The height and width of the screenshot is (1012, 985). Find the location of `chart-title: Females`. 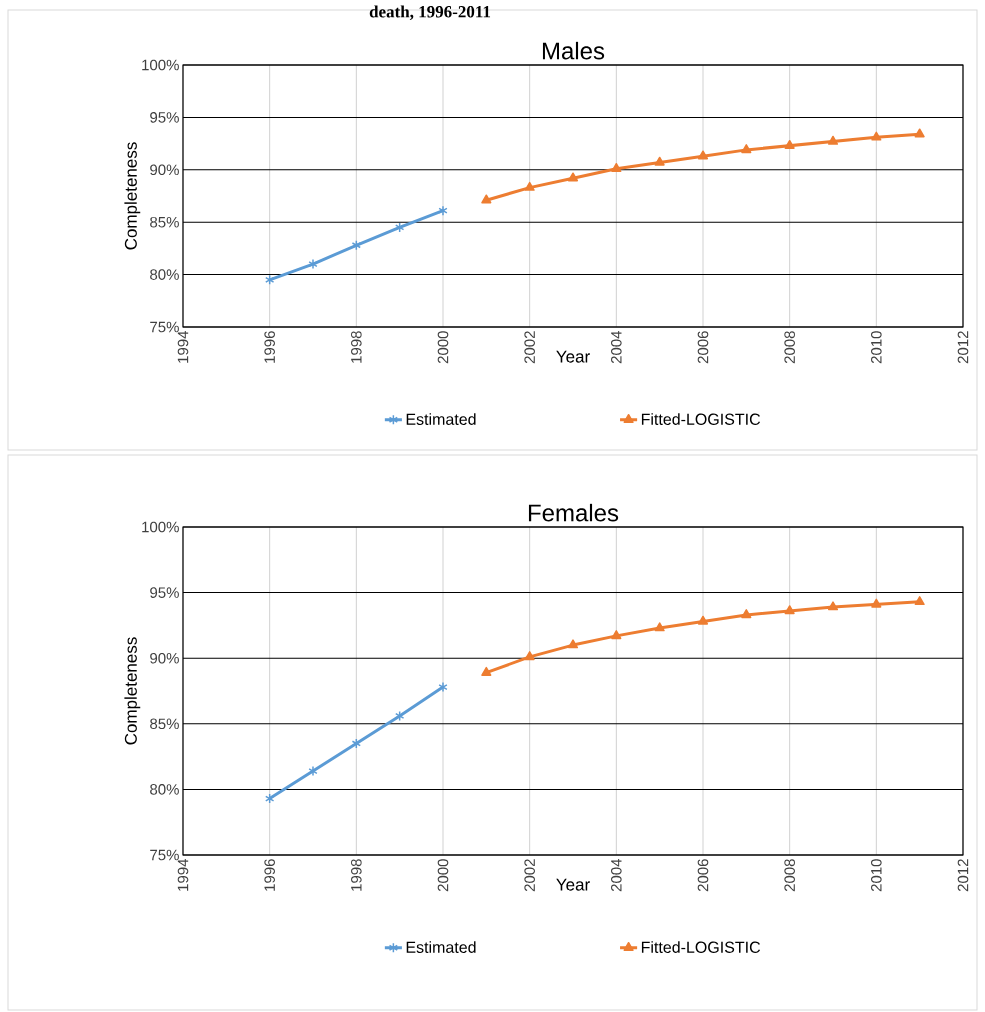

chart-title: Females is located at coordinates (573, 512).